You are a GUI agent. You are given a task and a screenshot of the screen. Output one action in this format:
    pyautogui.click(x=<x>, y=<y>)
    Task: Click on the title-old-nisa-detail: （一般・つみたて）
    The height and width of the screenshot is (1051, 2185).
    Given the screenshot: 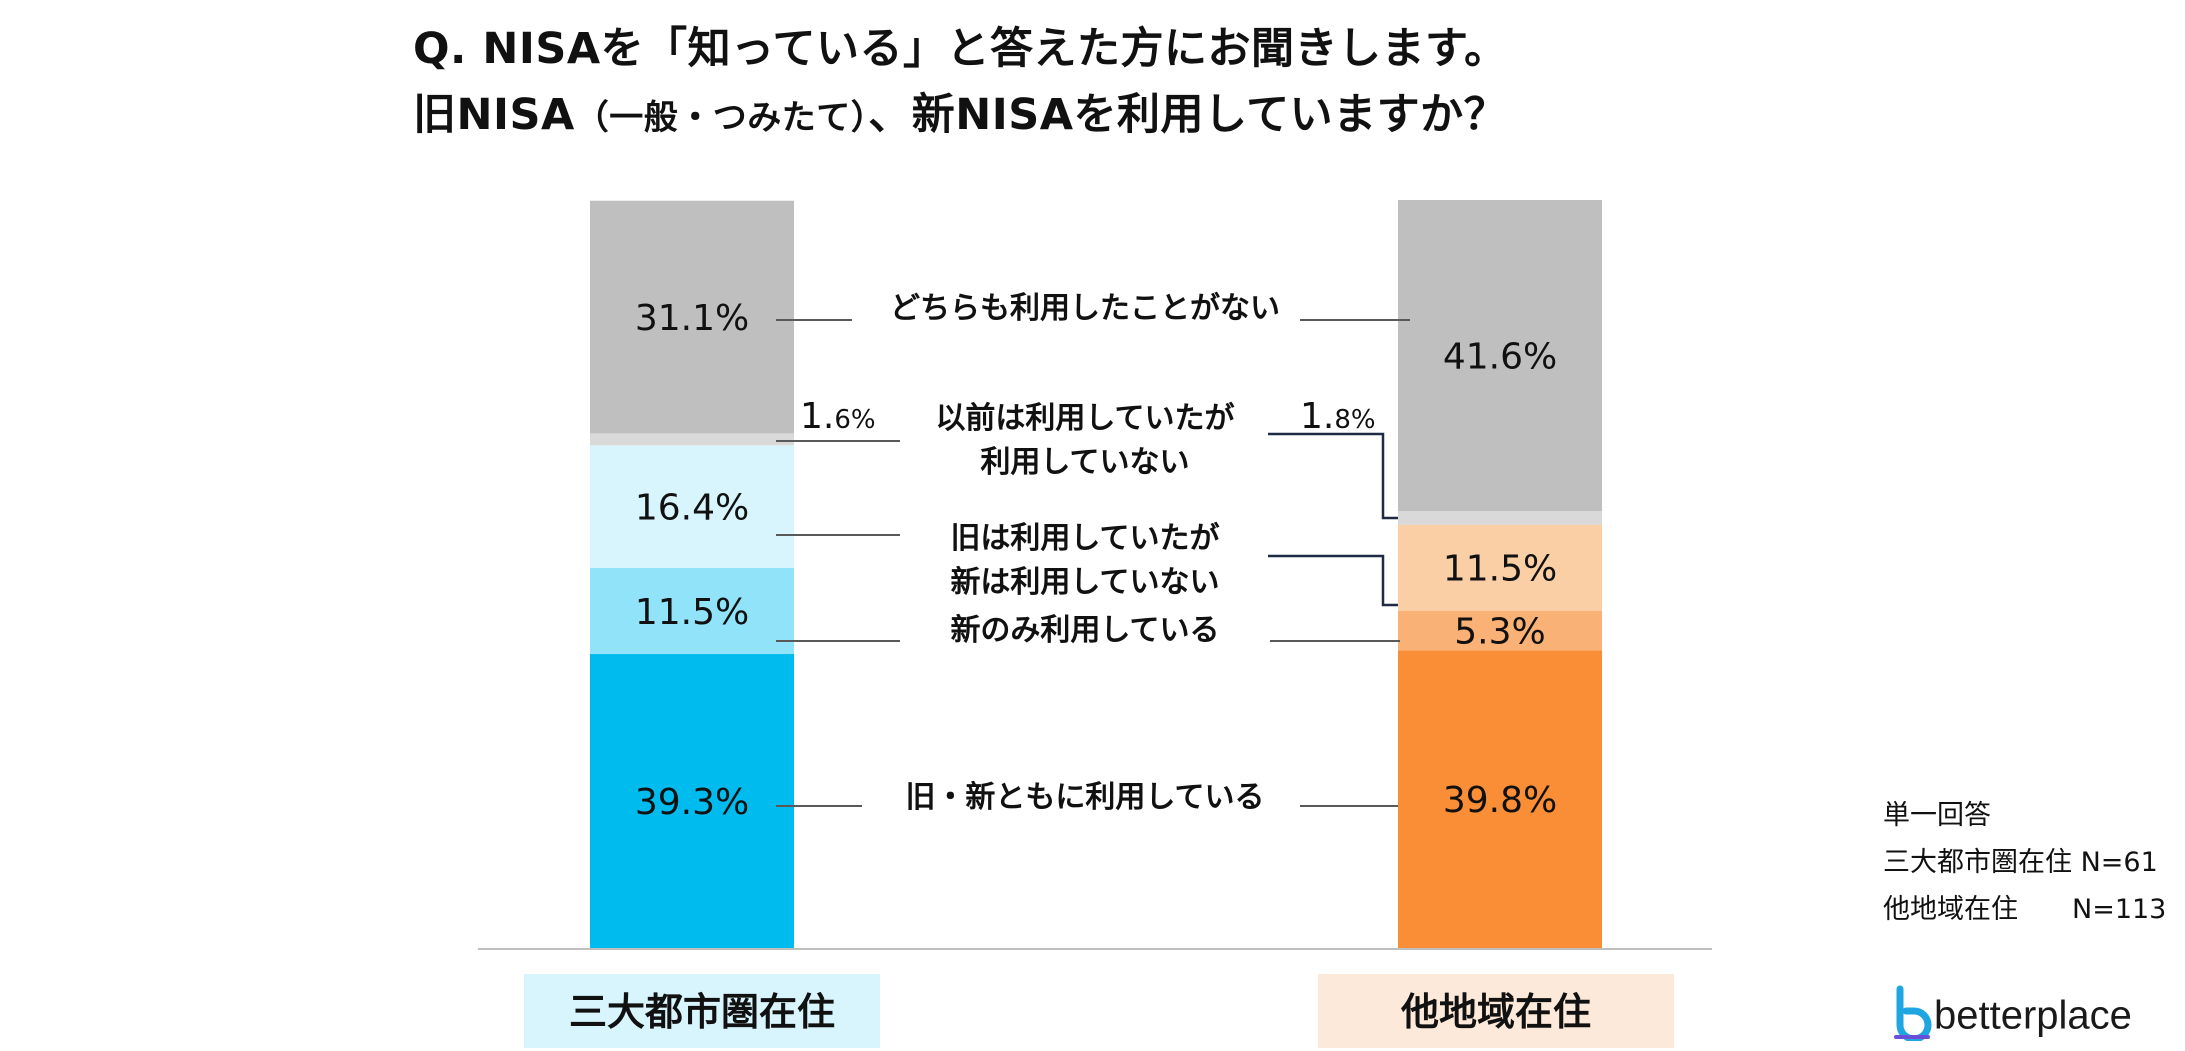 What is the action you would take?
    pyautogui.click(x=721, y=118)
    